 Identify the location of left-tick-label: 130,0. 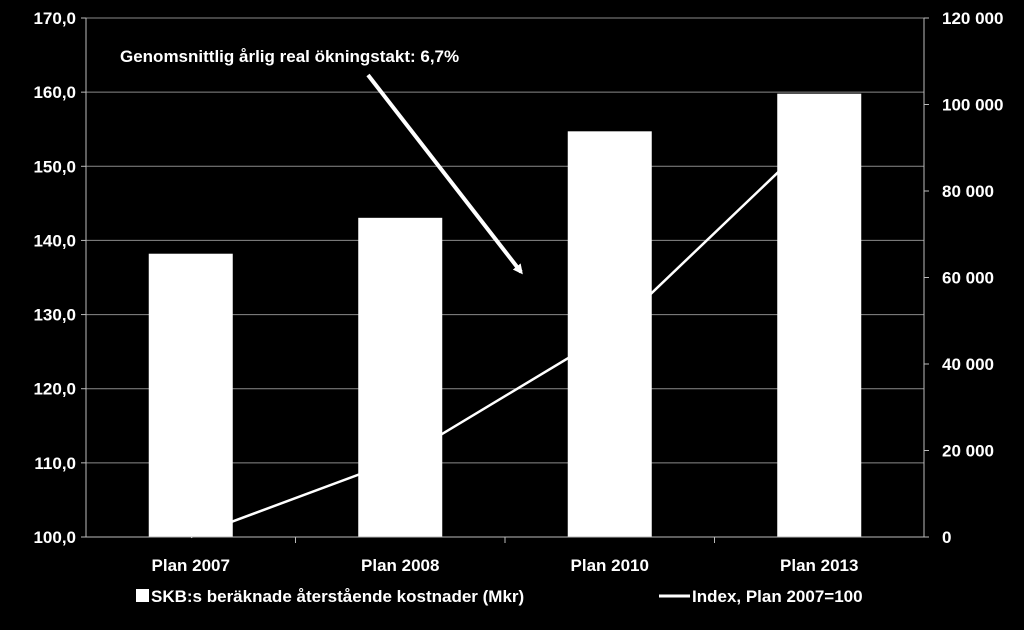
(54, 315).